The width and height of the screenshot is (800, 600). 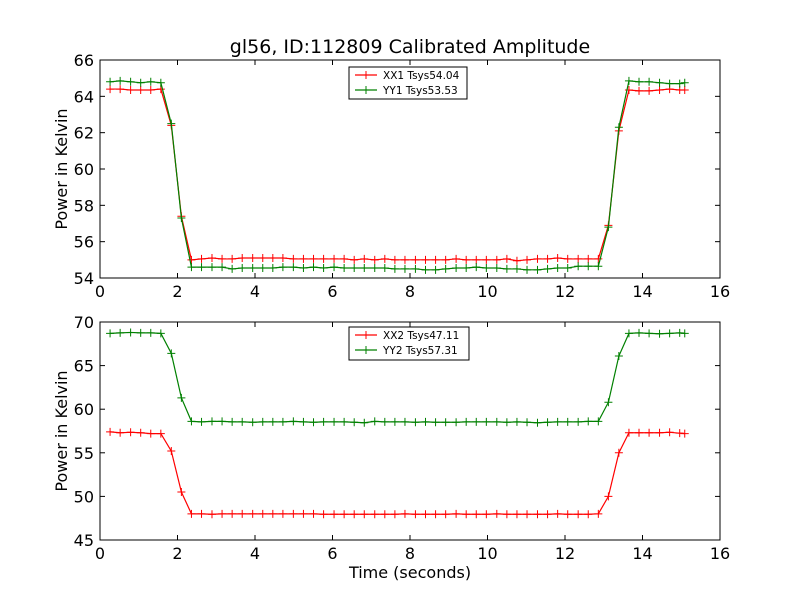 What do you see at coordinates (720, 291) in the screenshot?
I see `x-tick-label: 16` at bounding box center [720, 291].